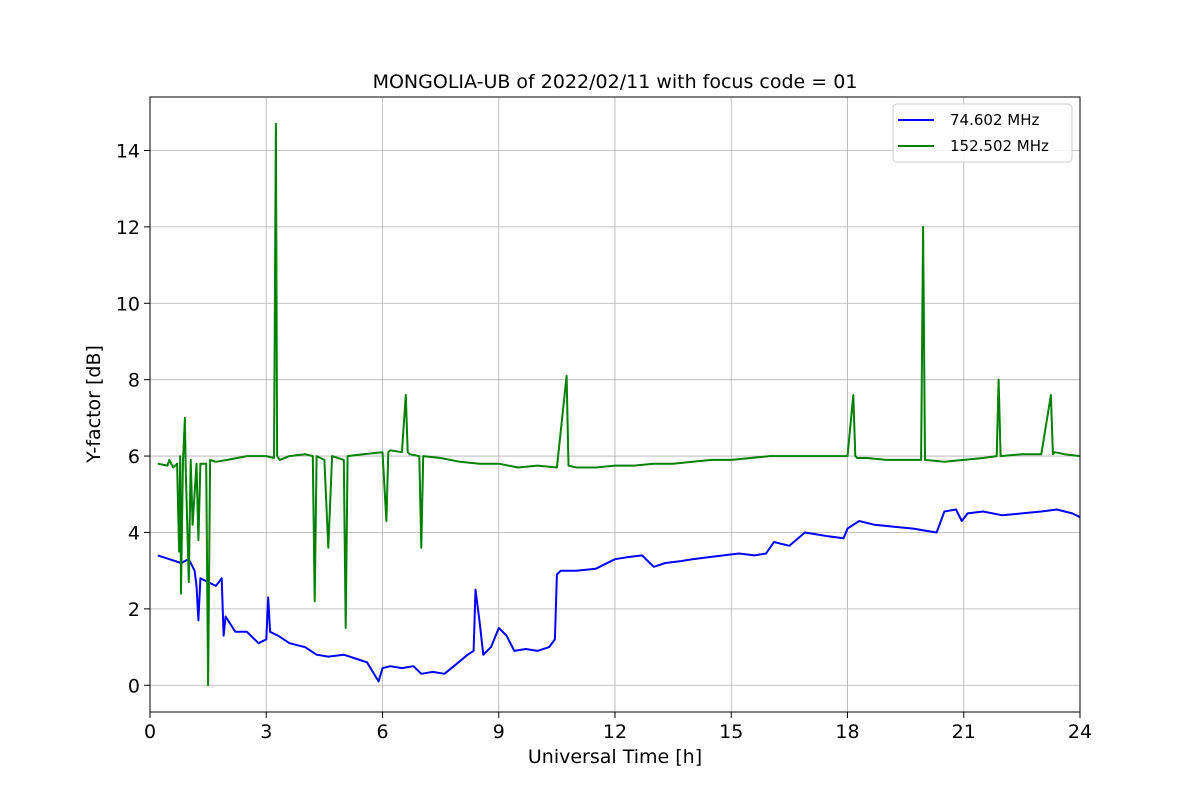 This screenshot has width=1200, height=800. What do you see at coordinates (134, 381) in the screenshot?
I see `y-tick-label: 8` at bounding box center [134, 381].